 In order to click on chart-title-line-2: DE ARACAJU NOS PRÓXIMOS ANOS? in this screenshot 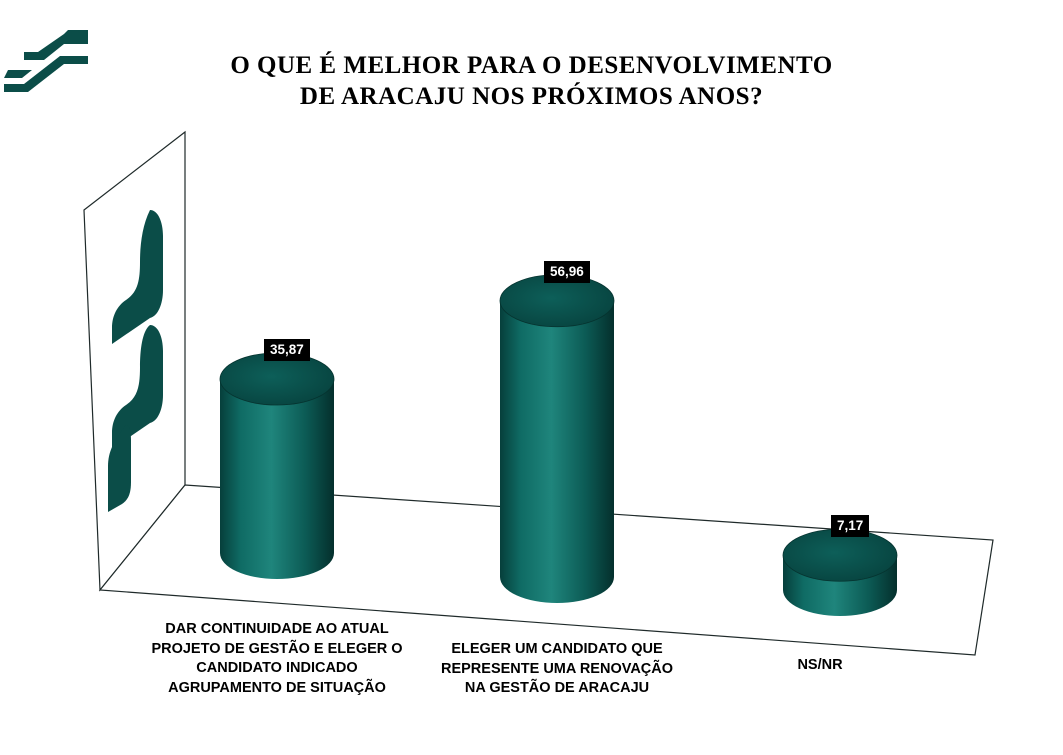, I will do `click(531, 96)`.